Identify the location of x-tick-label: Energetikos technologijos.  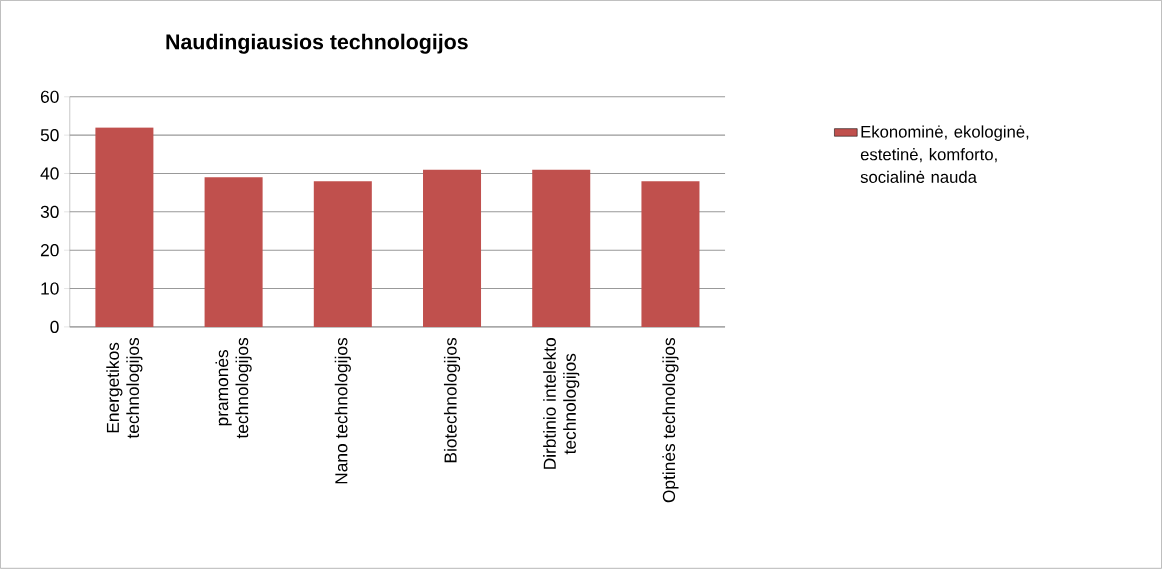
(124, 388).